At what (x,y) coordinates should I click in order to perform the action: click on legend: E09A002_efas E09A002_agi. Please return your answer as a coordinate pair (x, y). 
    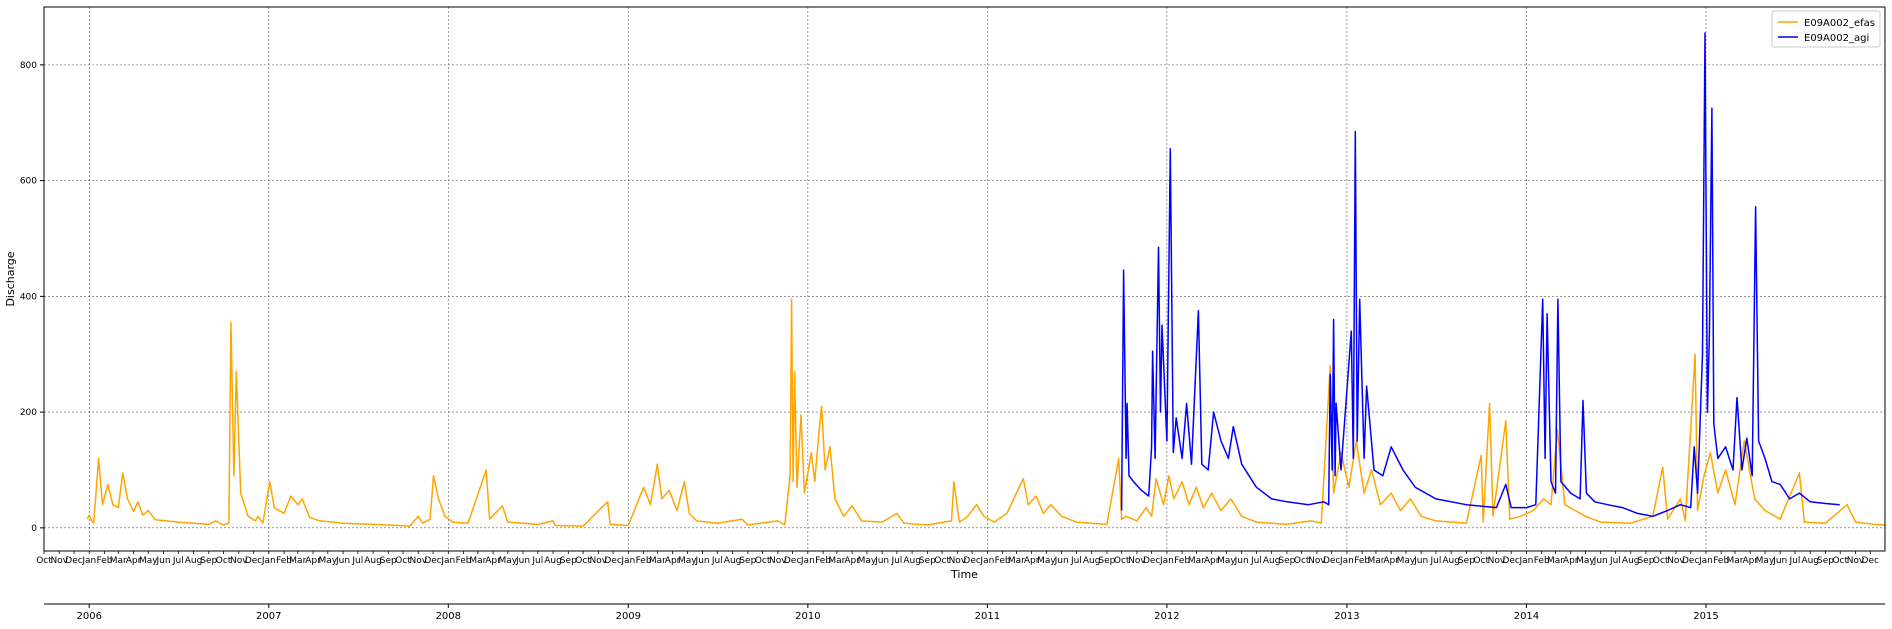
    Looking at the image, I should click on (1826, 29).